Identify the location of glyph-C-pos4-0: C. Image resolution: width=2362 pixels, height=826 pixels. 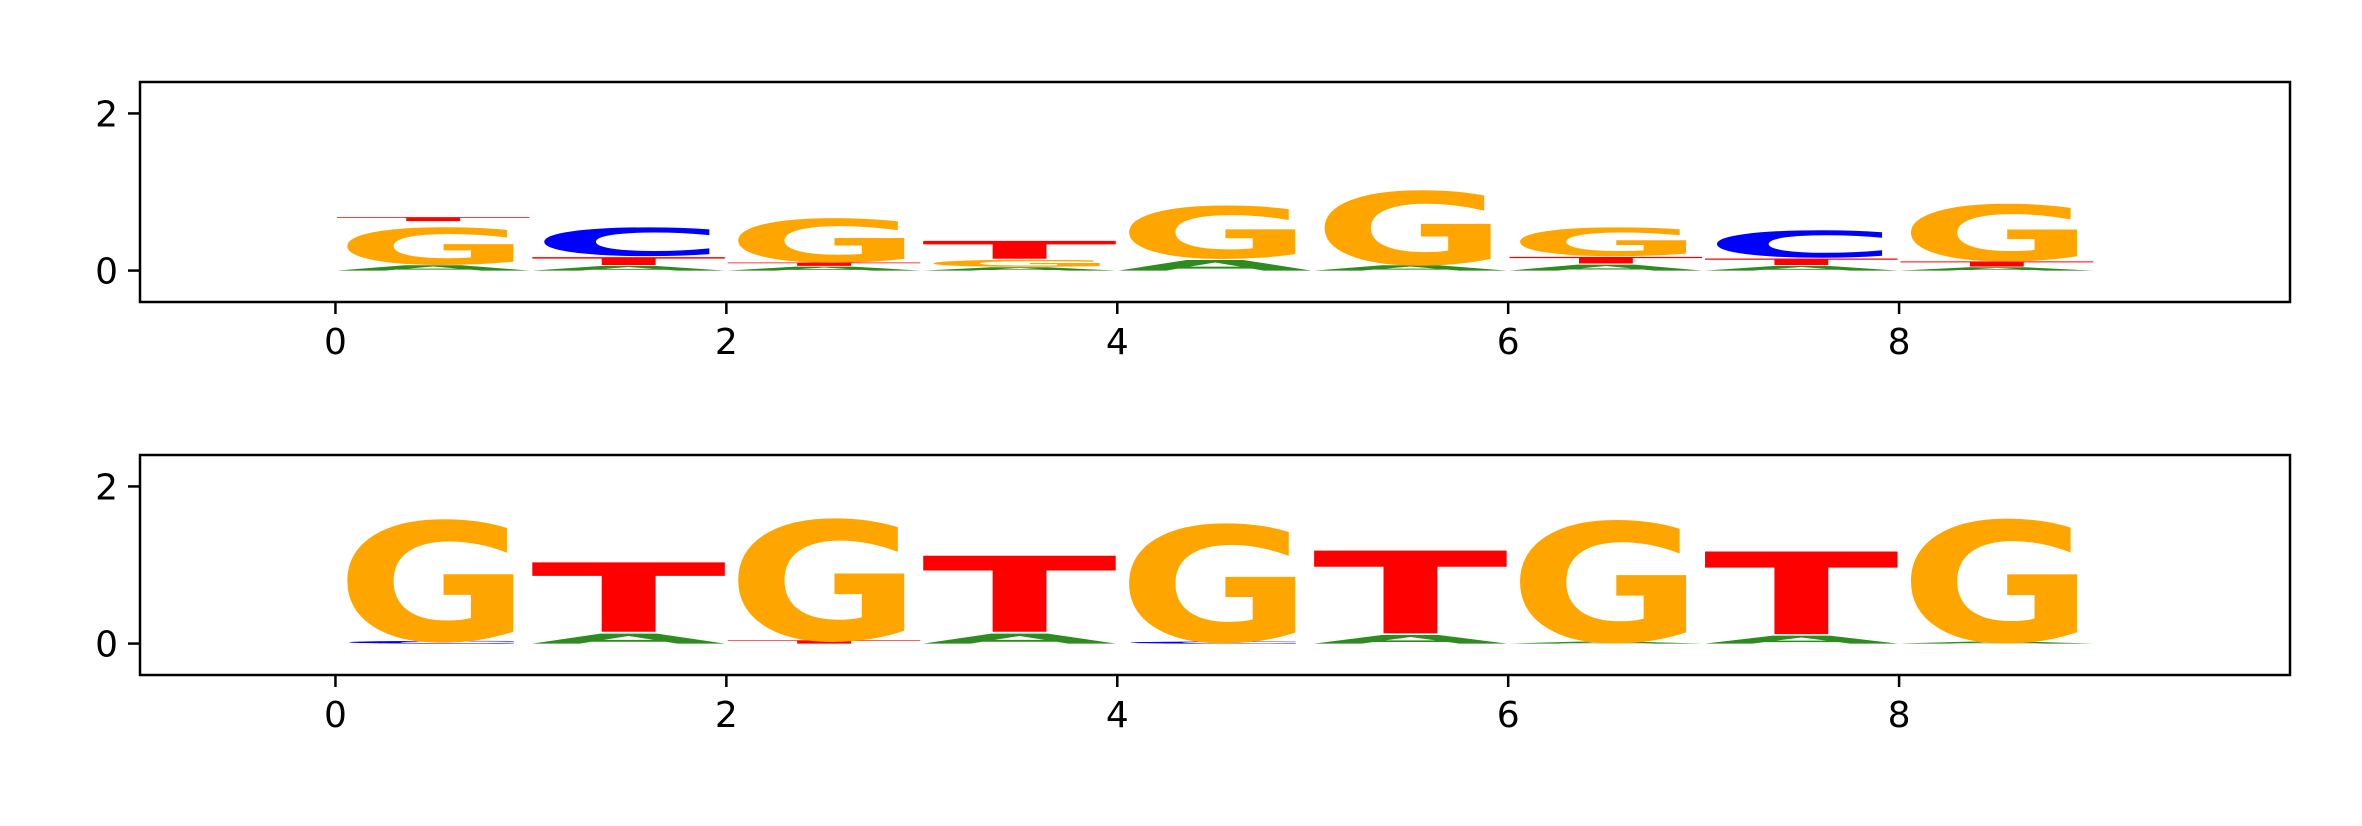
(1214, 642).